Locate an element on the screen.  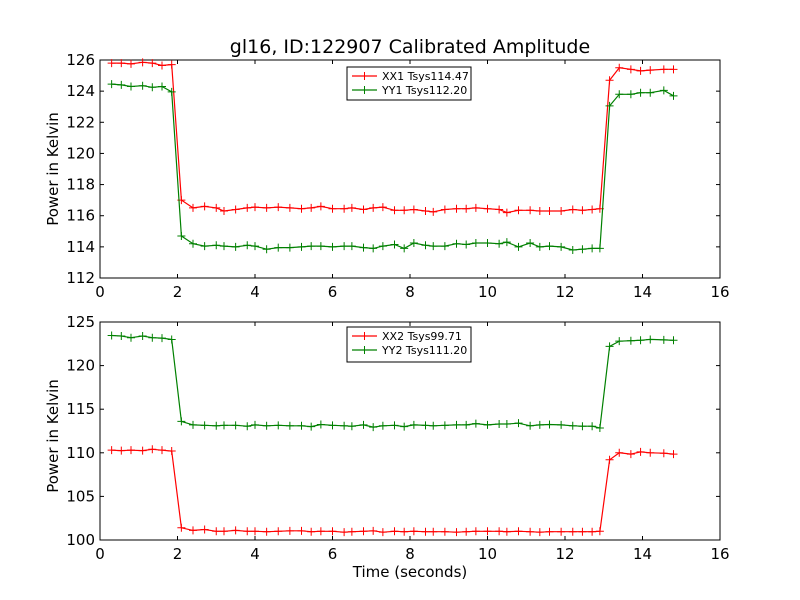
x-tick-label: 2 is located at coordinates (178, 554).